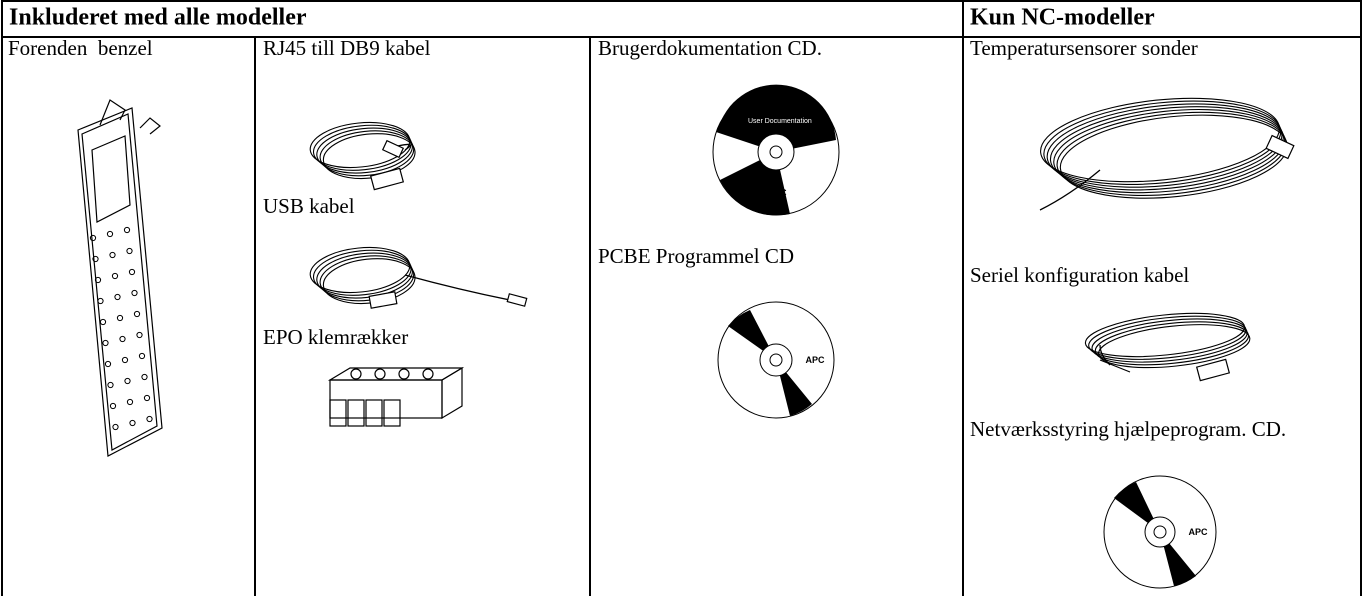  Describe the element at coordinates (347, 48) in the screenshot. I see `item-label: RJ45 till DB9 kabel` at that location.